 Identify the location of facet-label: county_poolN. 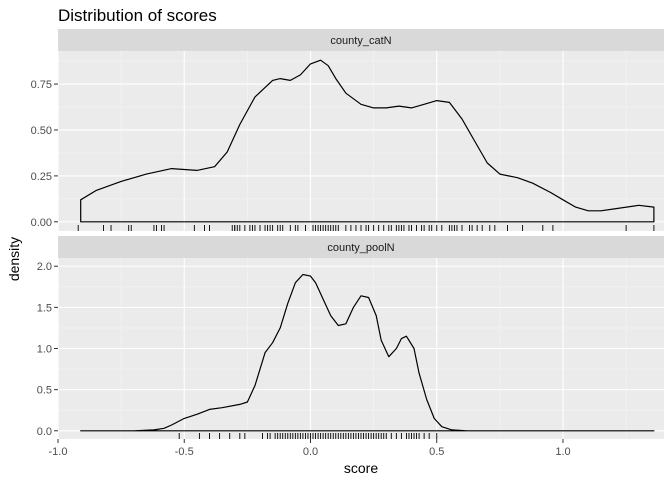
(360, 248).